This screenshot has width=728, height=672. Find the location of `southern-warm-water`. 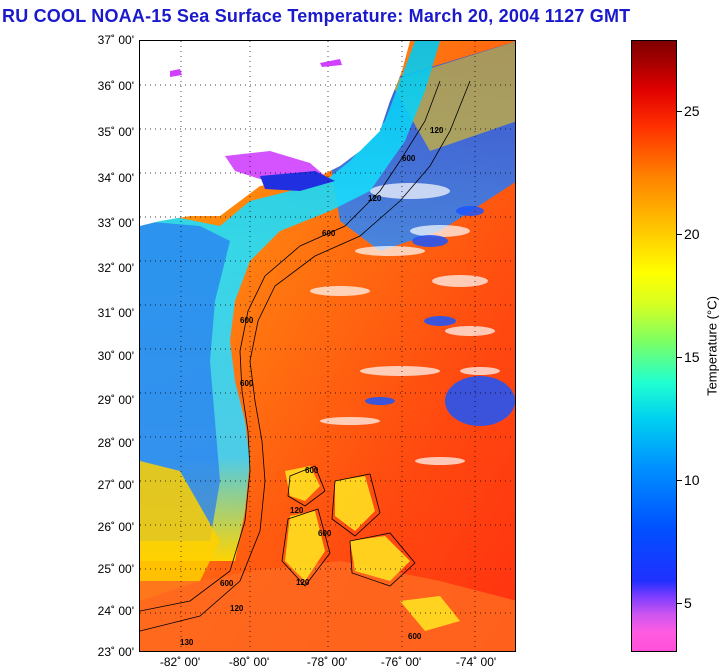

southern-warm-water is located at coordinates (327, 606).